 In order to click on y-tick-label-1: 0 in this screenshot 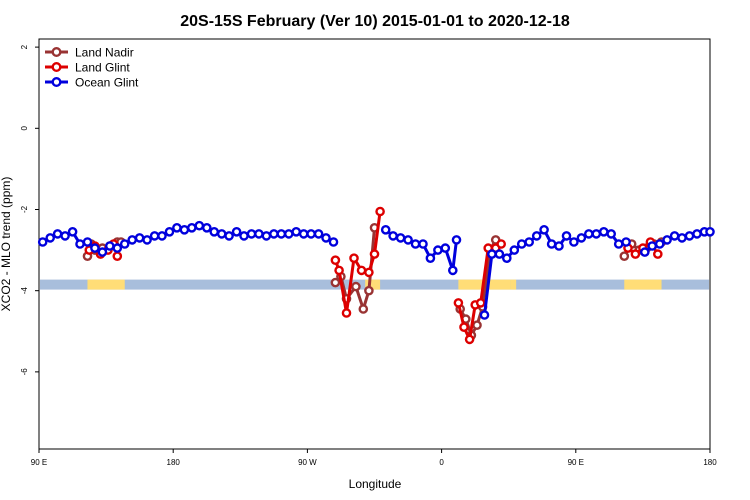, I will do `click(24, 128)`.